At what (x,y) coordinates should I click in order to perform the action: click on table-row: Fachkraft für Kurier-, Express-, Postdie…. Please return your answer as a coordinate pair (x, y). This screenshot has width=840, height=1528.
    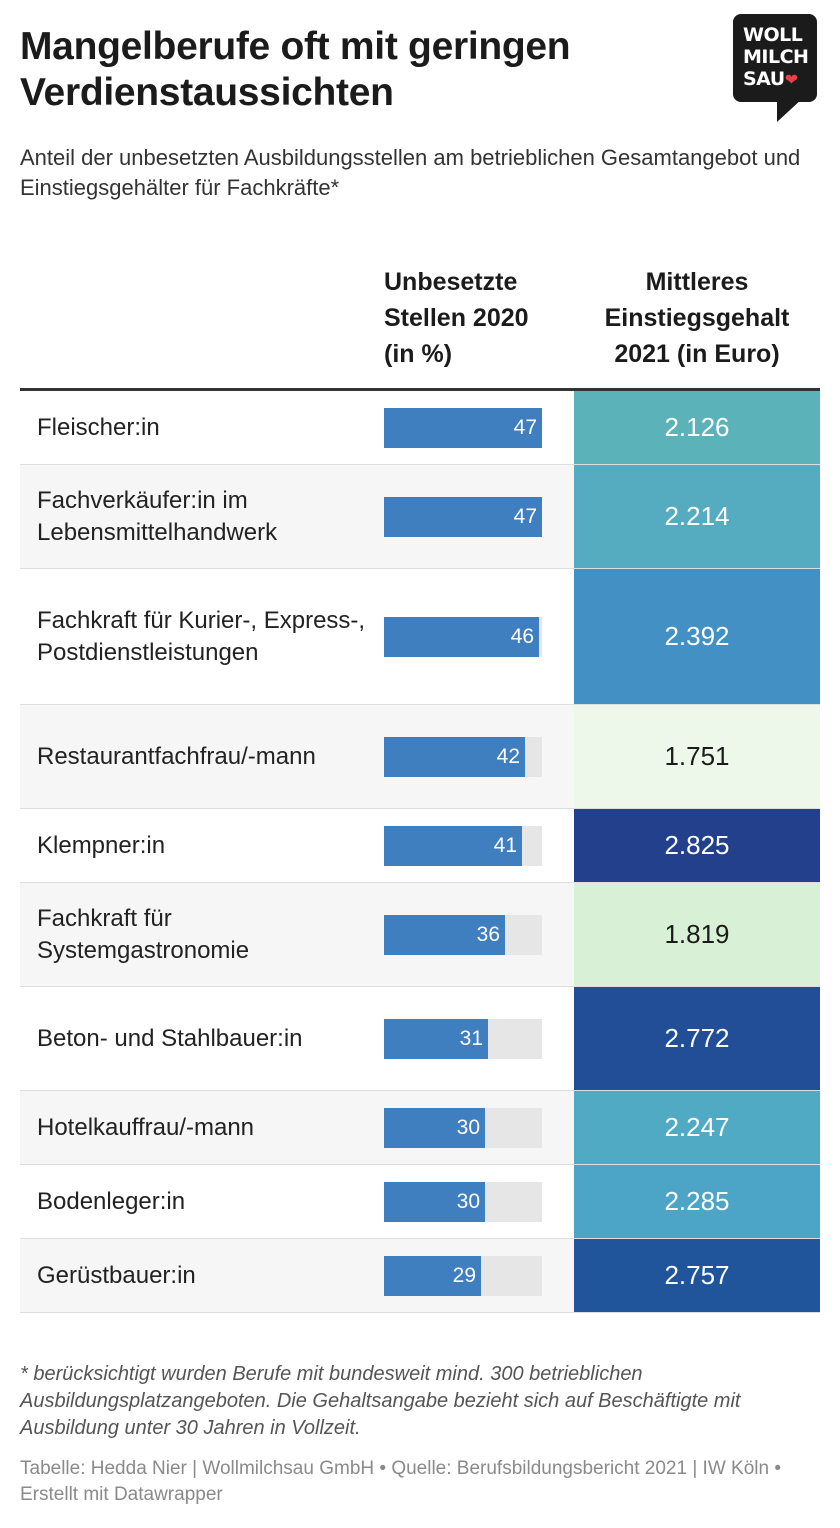
    Looking at the image, I should click on (420, 637).